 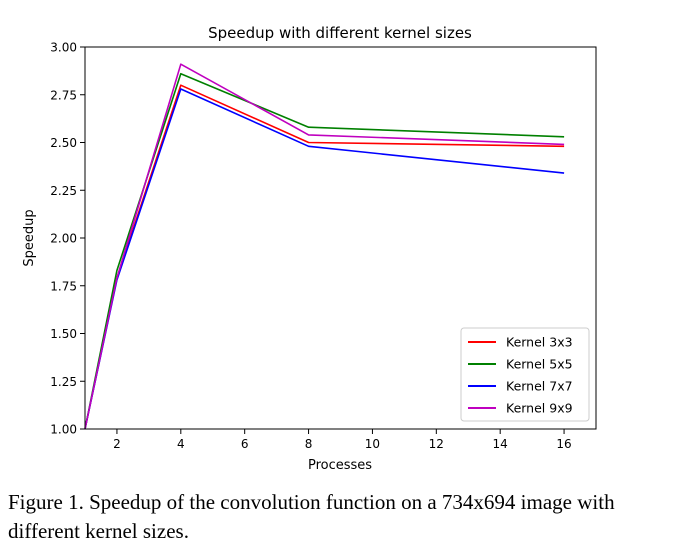 I want to click on y-tick-label: 3.00, so click(x=63, y=48).